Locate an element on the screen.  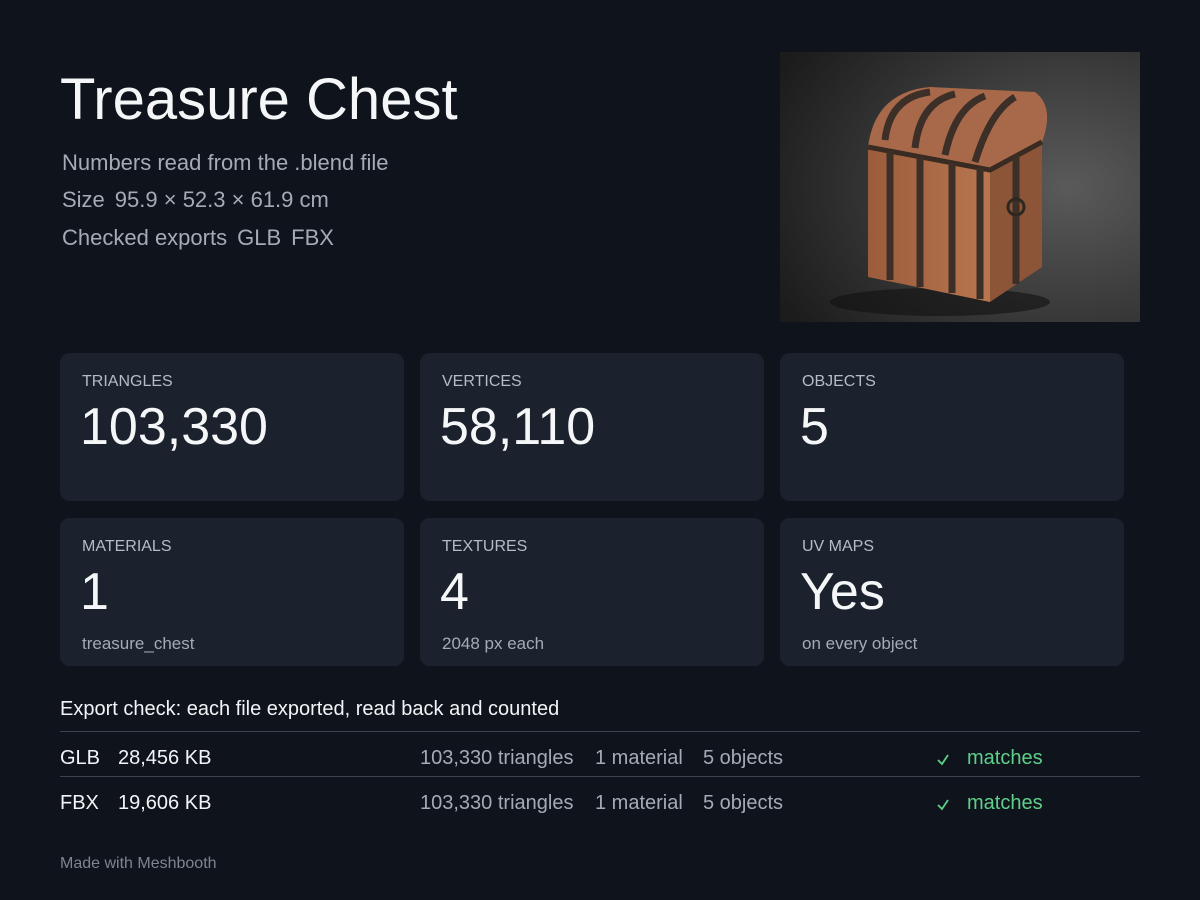
stat-note: 2048 px each is located at coordinates (493, 643).